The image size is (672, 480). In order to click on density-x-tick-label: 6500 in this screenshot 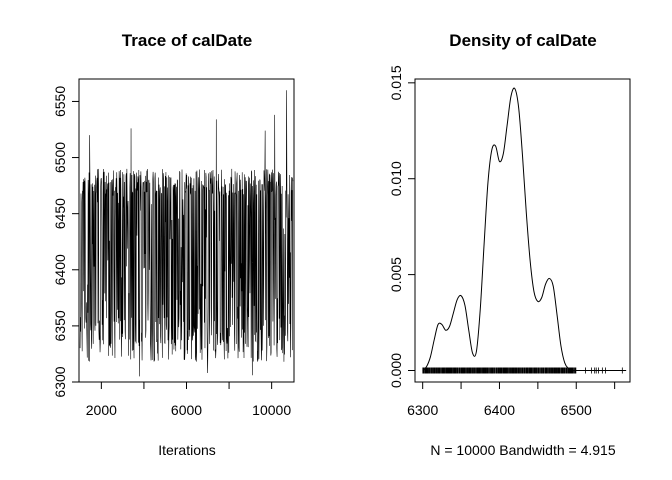, I will do `click(576, 410)`.